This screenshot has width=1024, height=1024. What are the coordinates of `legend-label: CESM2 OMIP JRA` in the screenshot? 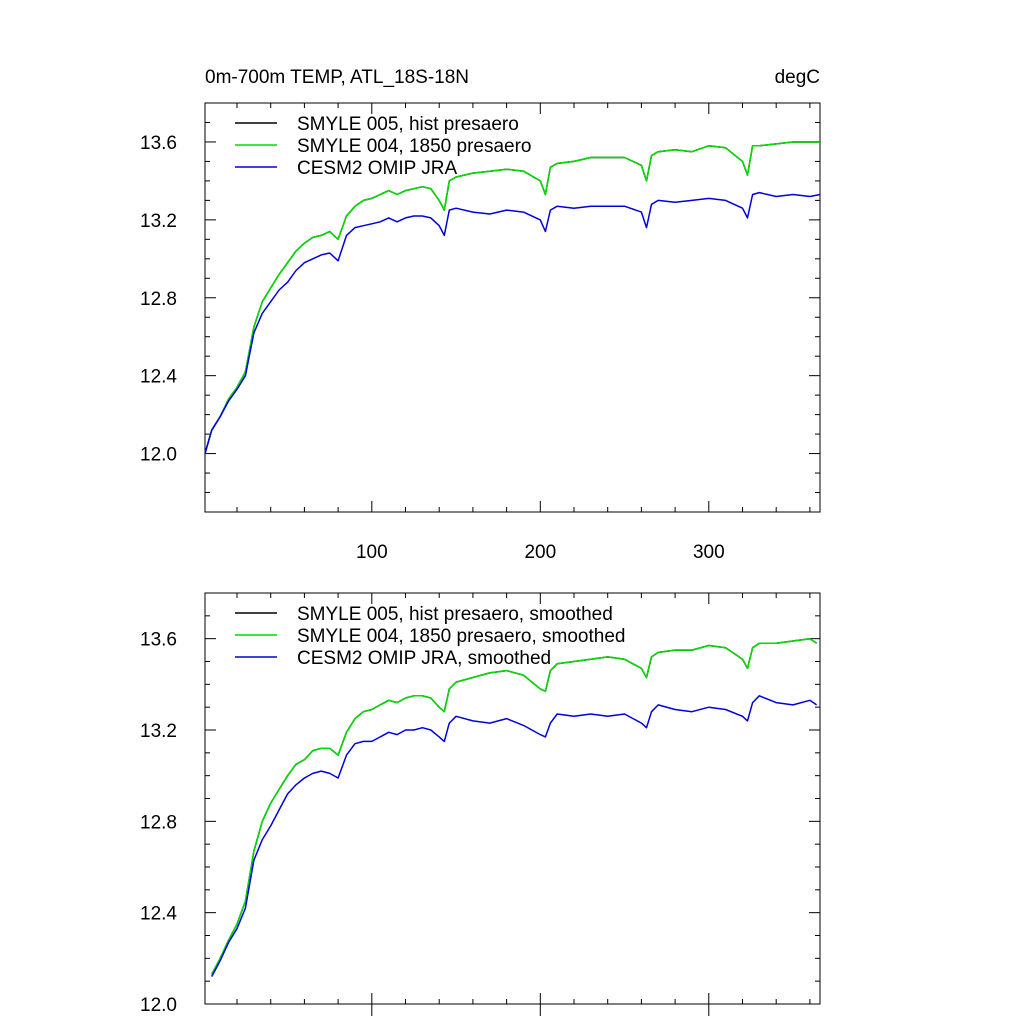 It's located at (377, 168).